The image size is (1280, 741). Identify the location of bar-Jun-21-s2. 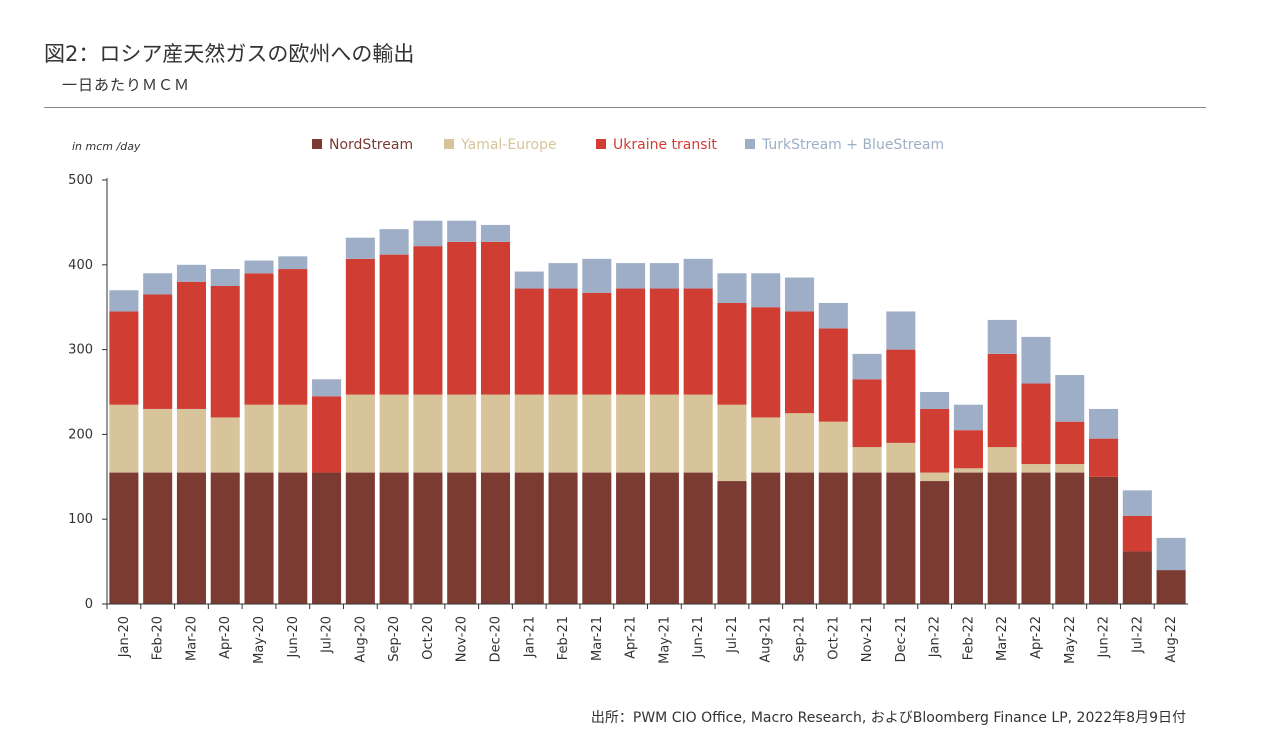
(698, 433).